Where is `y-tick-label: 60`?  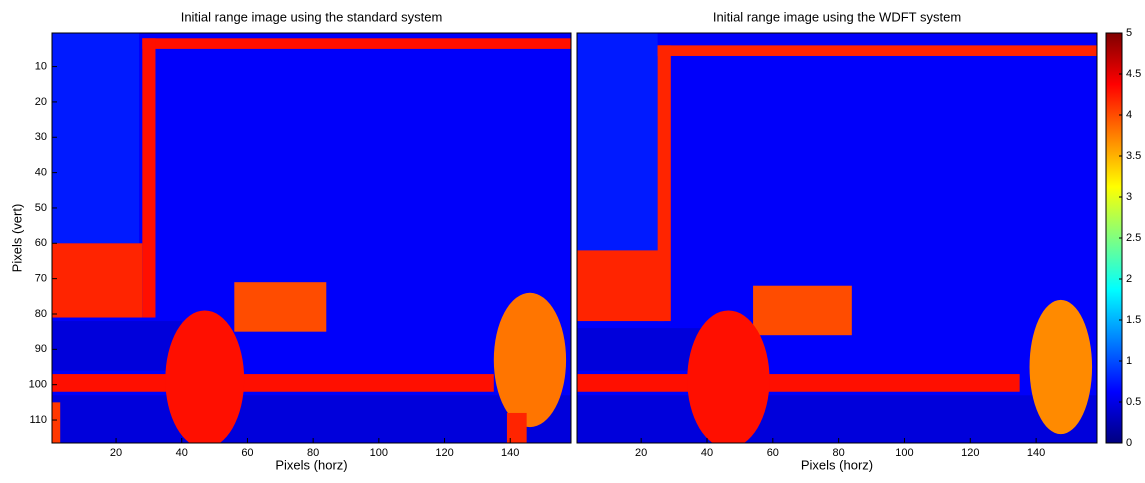 y-tick-label: 60 is located at coordinates (41, 243).